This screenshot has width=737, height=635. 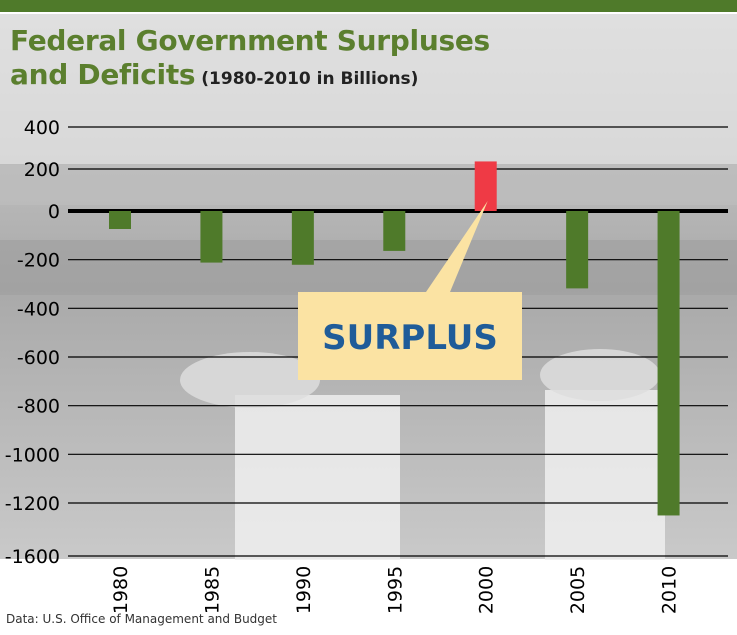 I want to click on callout-bubble, so click(x=410, y=290).